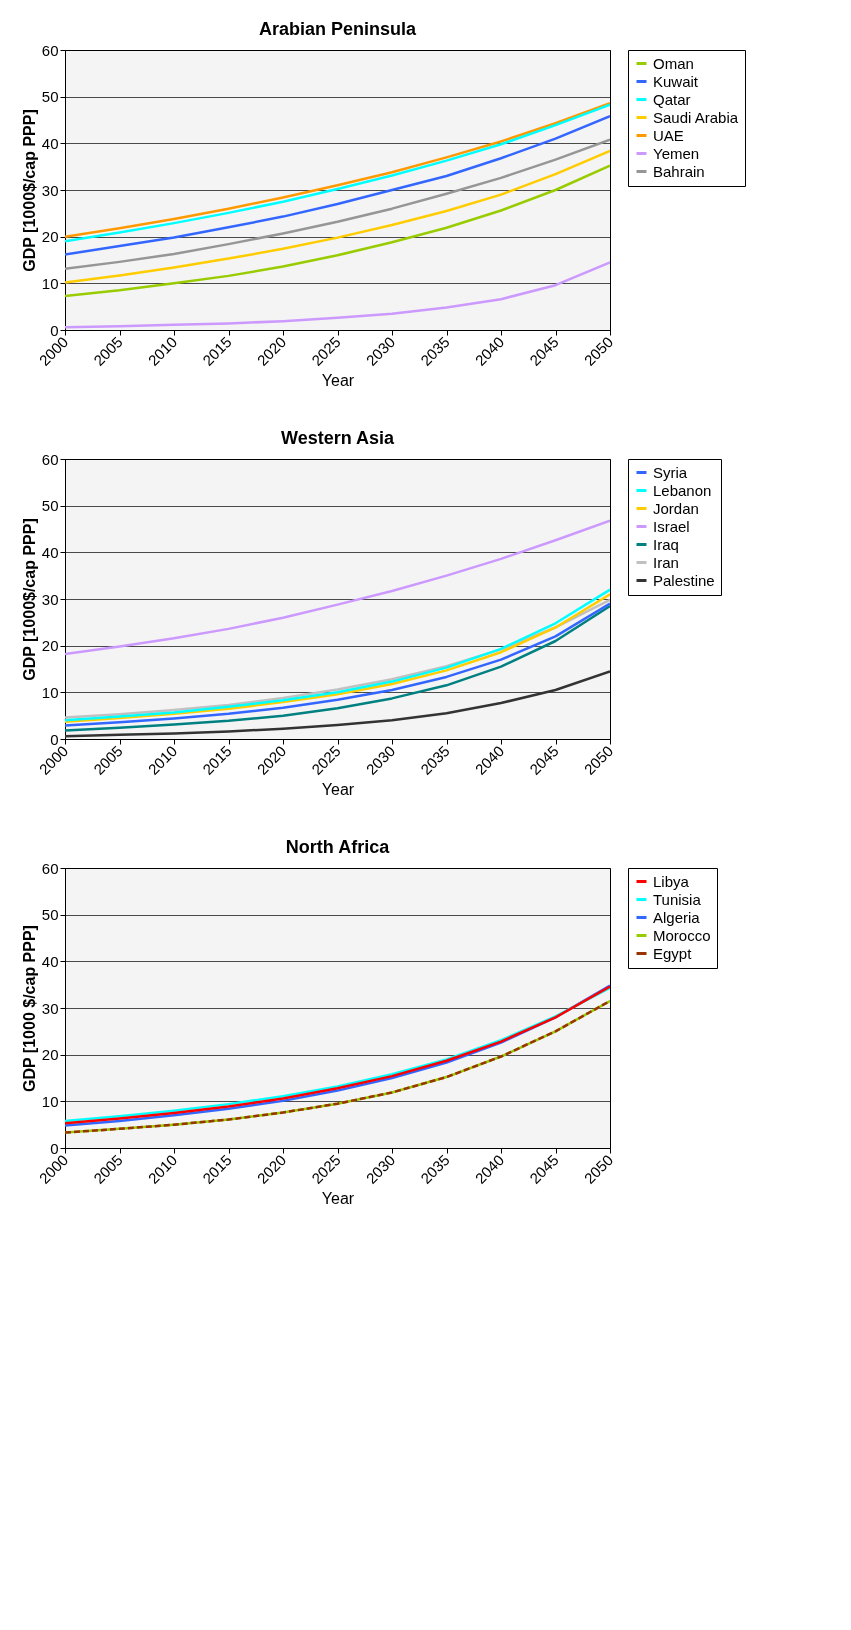  Describe the element at coordinates (696, 117) in the screenshot. I see `legend-label: Saudi Arabia` at that location.